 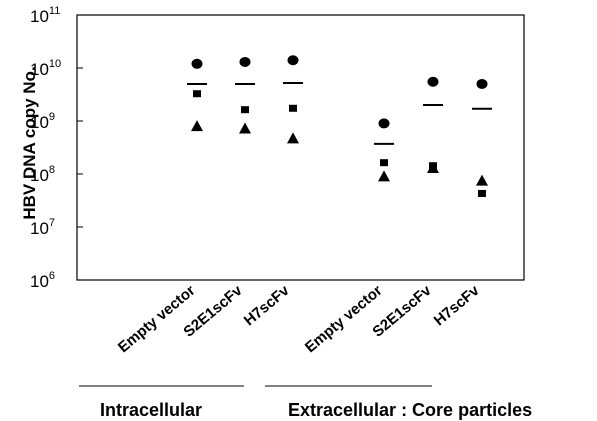 What do you see at coordinates (42, 227) in the screenshot?
I see `y-tick-label: 10⁷` at bounding box center [42, 227].